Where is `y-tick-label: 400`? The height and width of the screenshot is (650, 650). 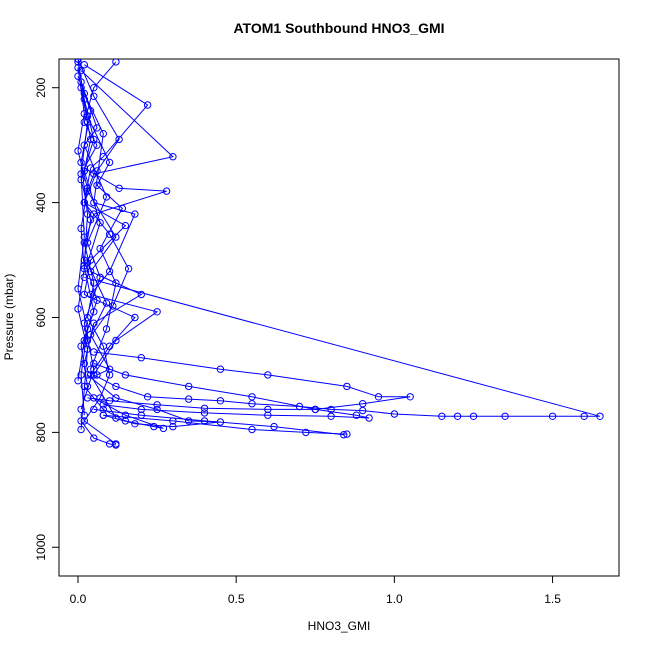
y-tick-label: 400 is located at coordinates (41, 202).